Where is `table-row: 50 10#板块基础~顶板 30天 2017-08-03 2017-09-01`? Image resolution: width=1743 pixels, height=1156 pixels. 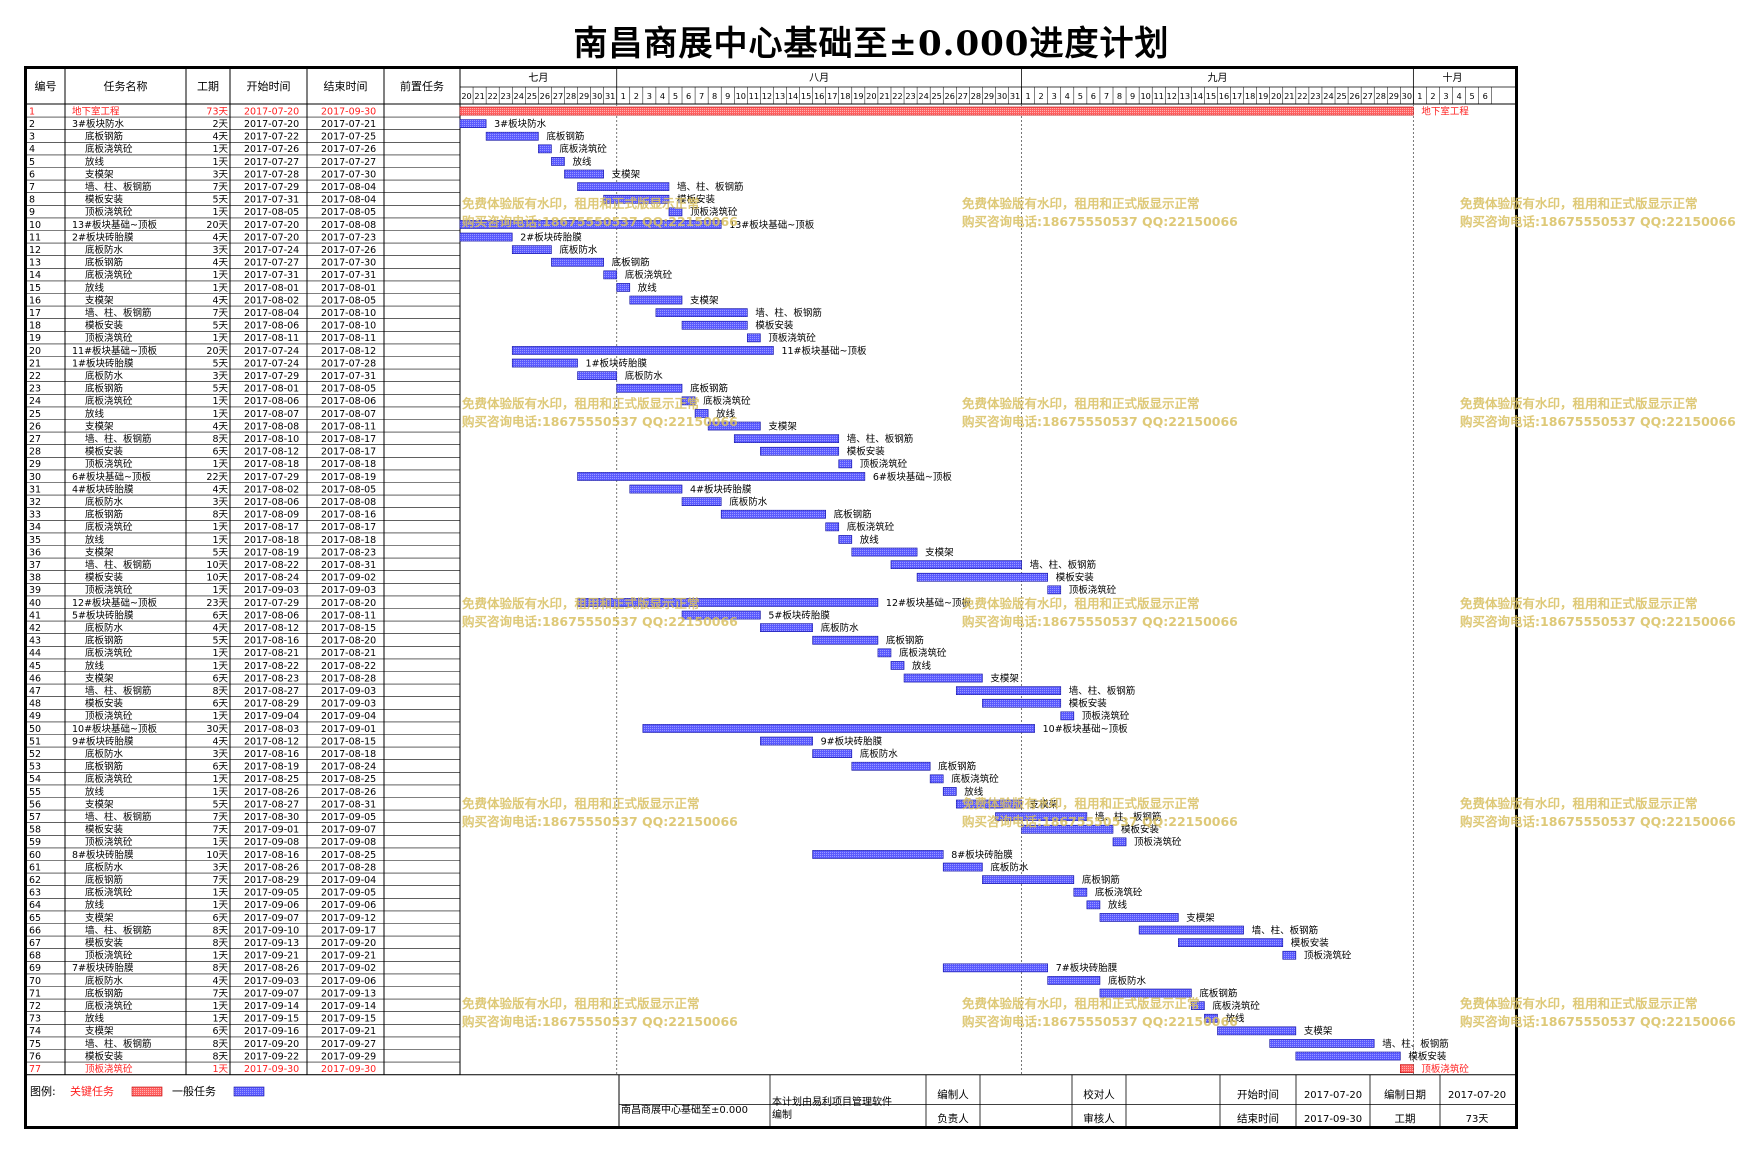
table-row: 50 10#板块基础~顶板 30天 2017-08-03 2017-09-01 is located at coordinates (243, 729).